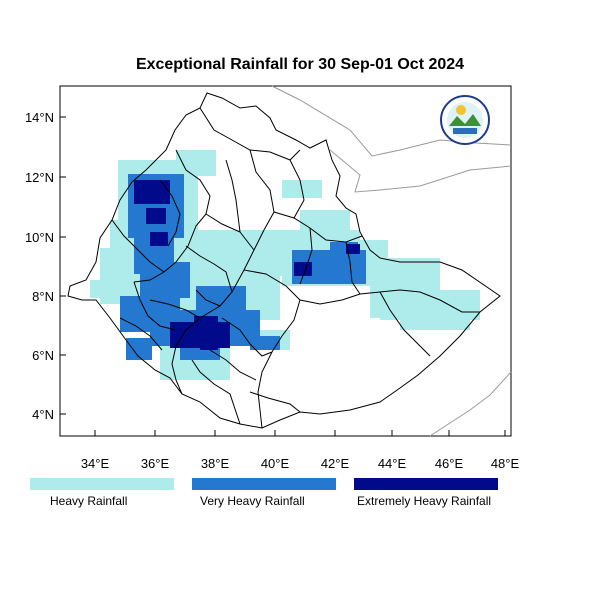 This screenshot has width=600, height=600. Describe the element at coordinates (39, 177) in the screenshot. I see `y-tick-label: 12°N` at that location.